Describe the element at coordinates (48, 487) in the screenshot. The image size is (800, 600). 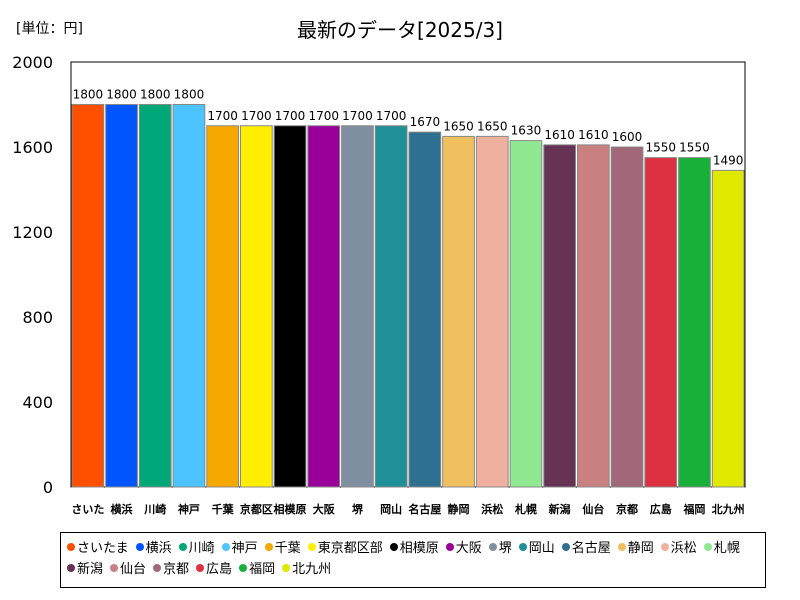
I see `y-tick-label: 0` at that location.